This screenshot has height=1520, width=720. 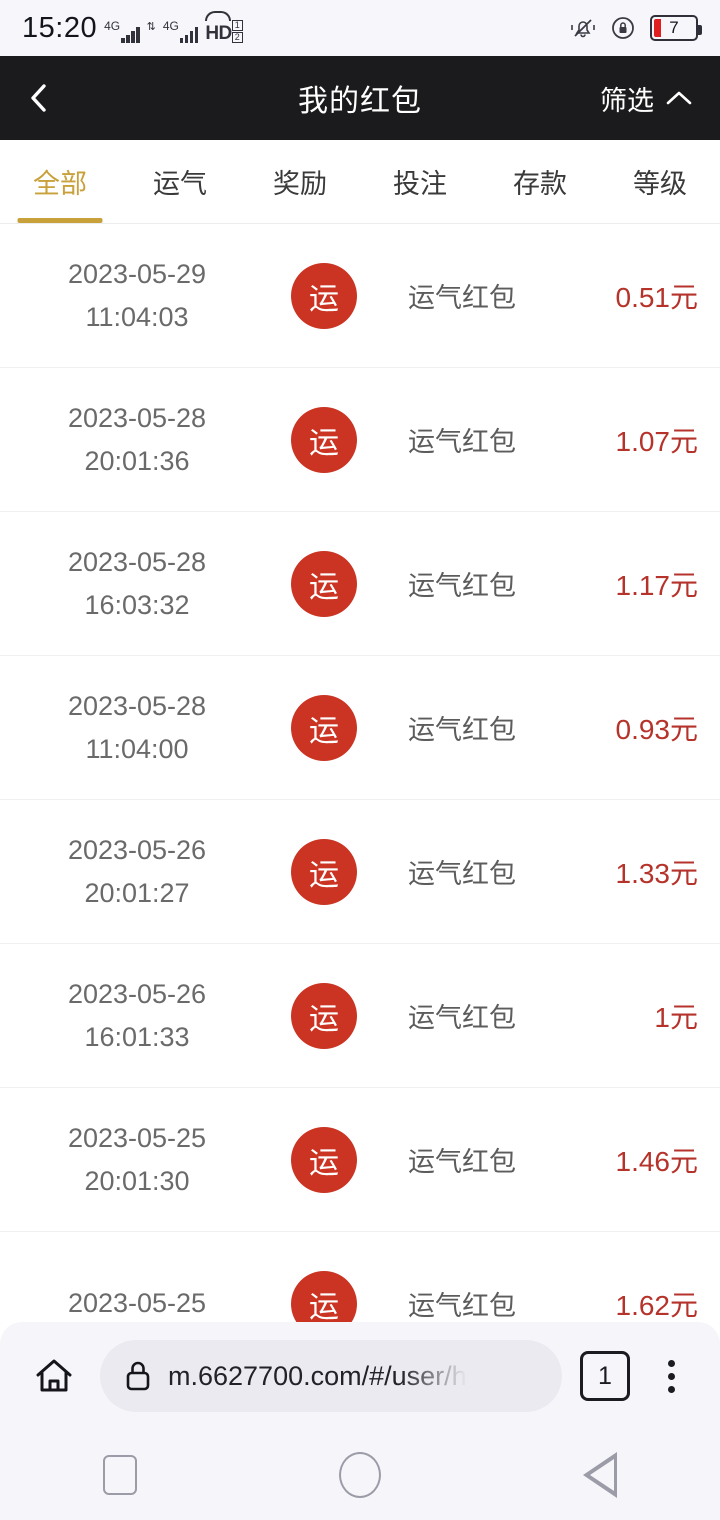 I want to click on tab-reward: 奖励, so click(x=300, y=184).